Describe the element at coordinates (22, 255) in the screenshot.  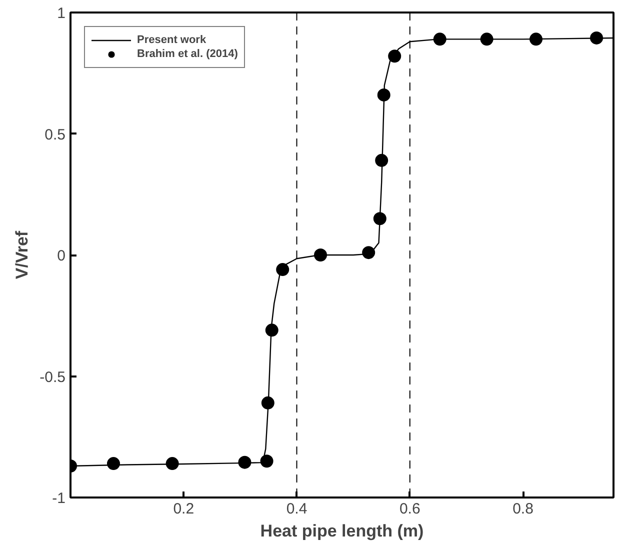
I see `y-axis-title: V/Vref` at that location.